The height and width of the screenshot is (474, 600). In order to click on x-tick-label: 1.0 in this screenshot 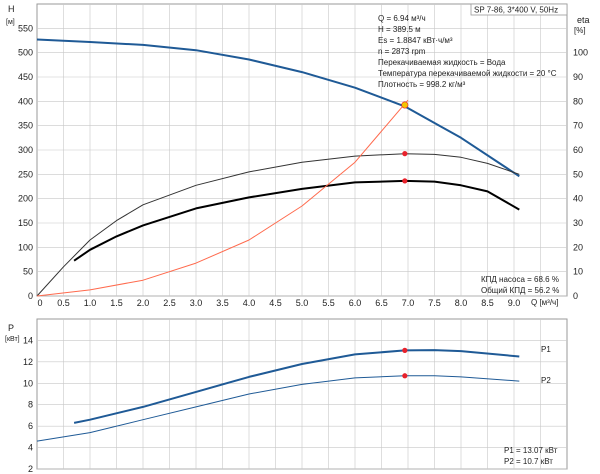, I will do `click(90, 303)`.